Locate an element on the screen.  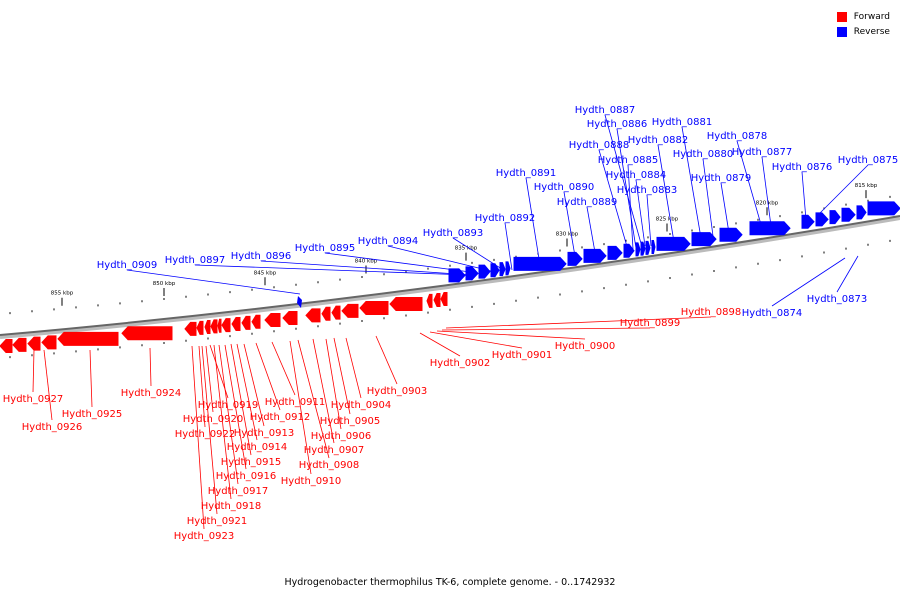
gene-label: Hydth_0919 is located at coordinates (228, 405).